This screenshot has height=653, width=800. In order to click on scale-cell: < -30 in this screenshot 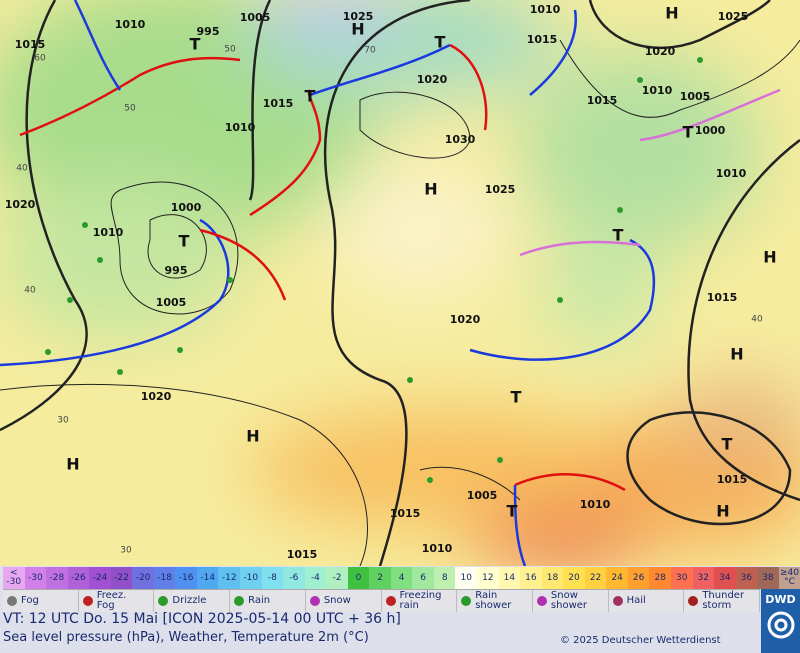, I will do `click(14, 578)`.